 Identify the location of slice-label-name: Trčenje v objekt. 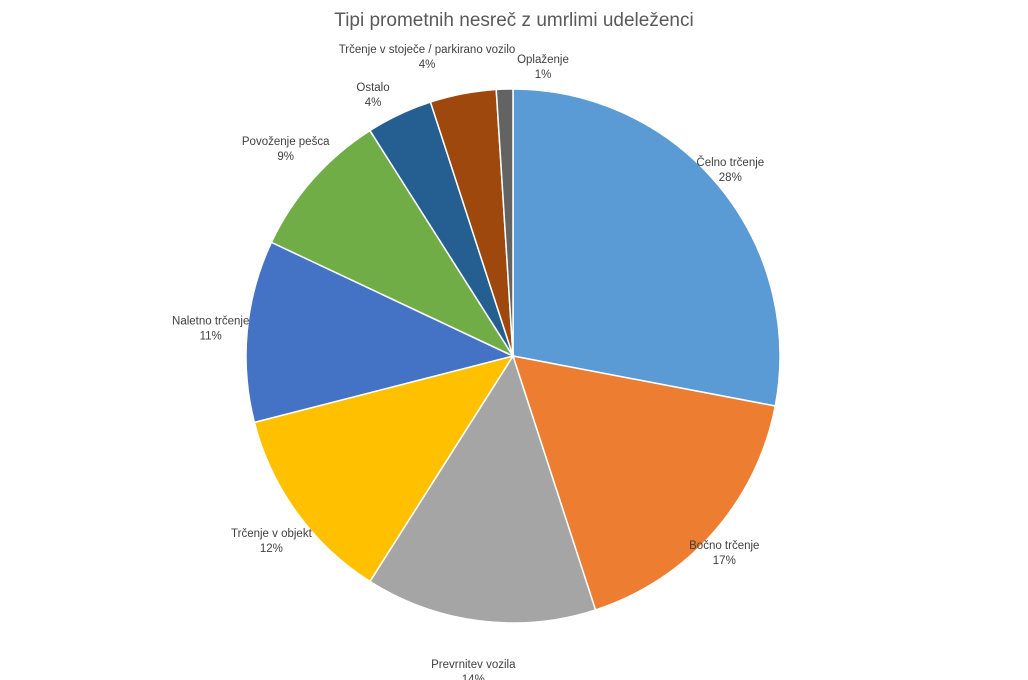
(272, 534).